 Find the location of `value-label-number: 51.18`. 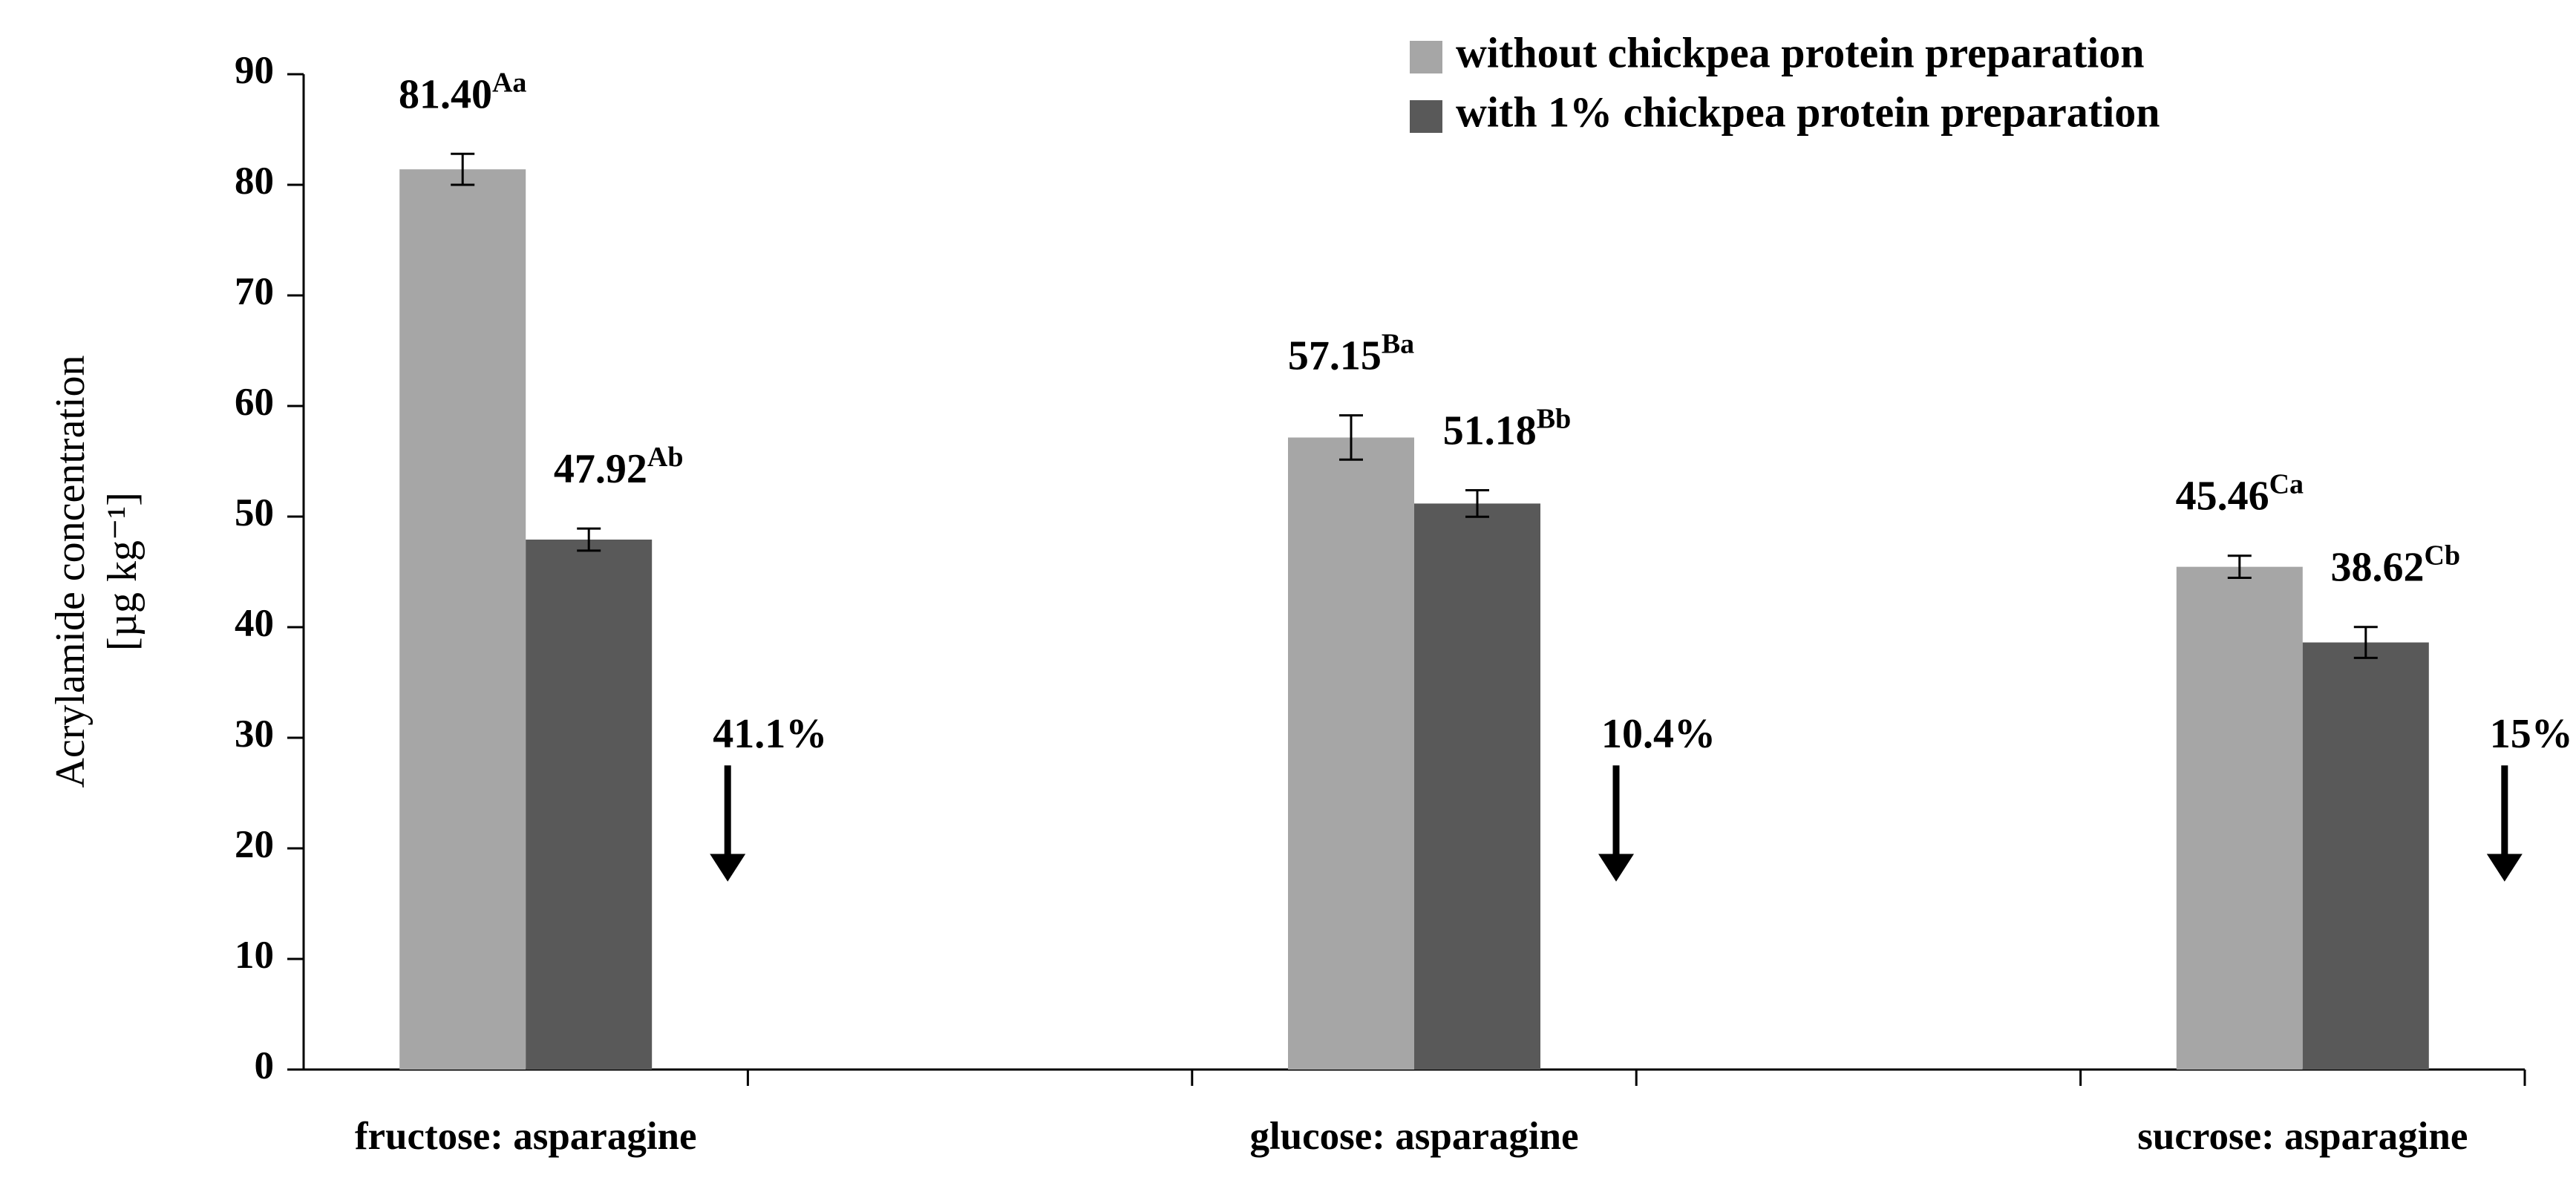

value-label-number: 51.18 is located at coordinates (1490, 430).